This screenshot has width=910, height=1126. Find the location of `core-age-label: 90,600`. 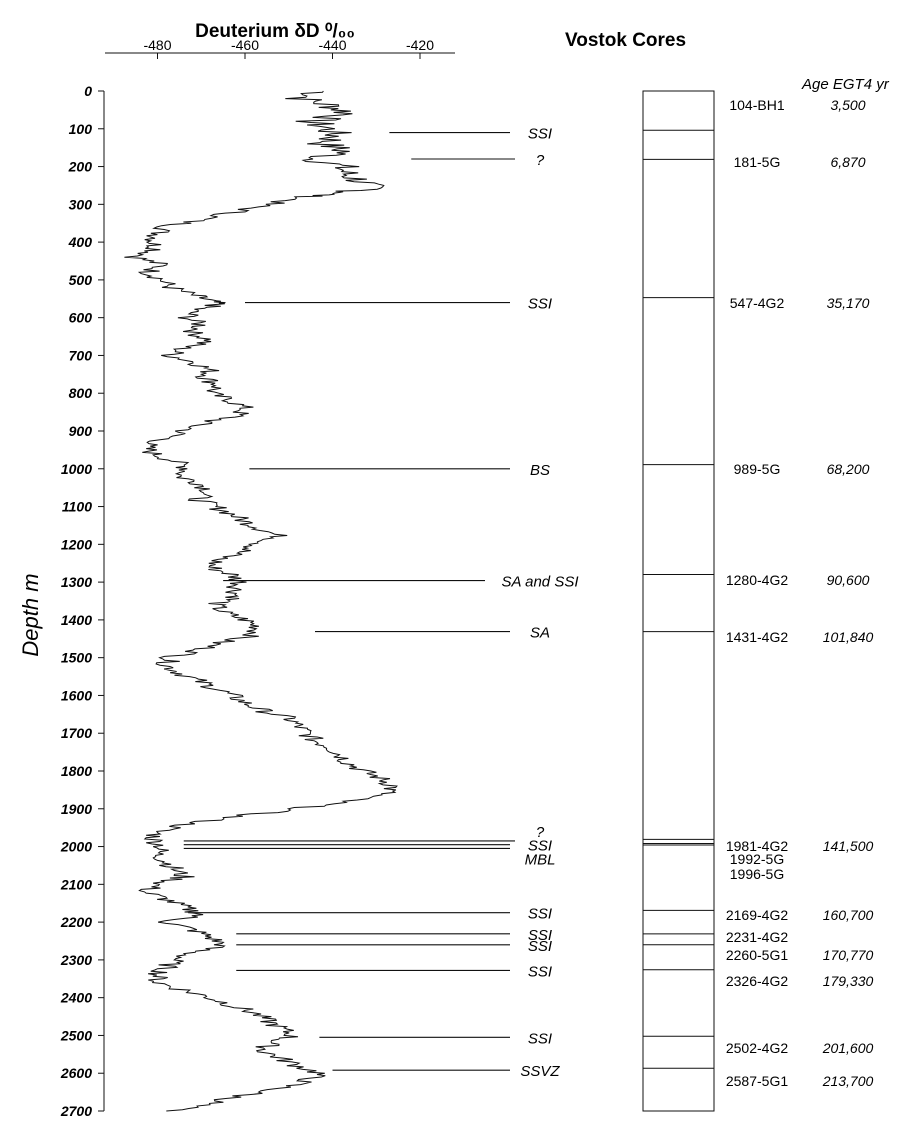

core-age-label: 90,600 is located at coordinates (848, 580).